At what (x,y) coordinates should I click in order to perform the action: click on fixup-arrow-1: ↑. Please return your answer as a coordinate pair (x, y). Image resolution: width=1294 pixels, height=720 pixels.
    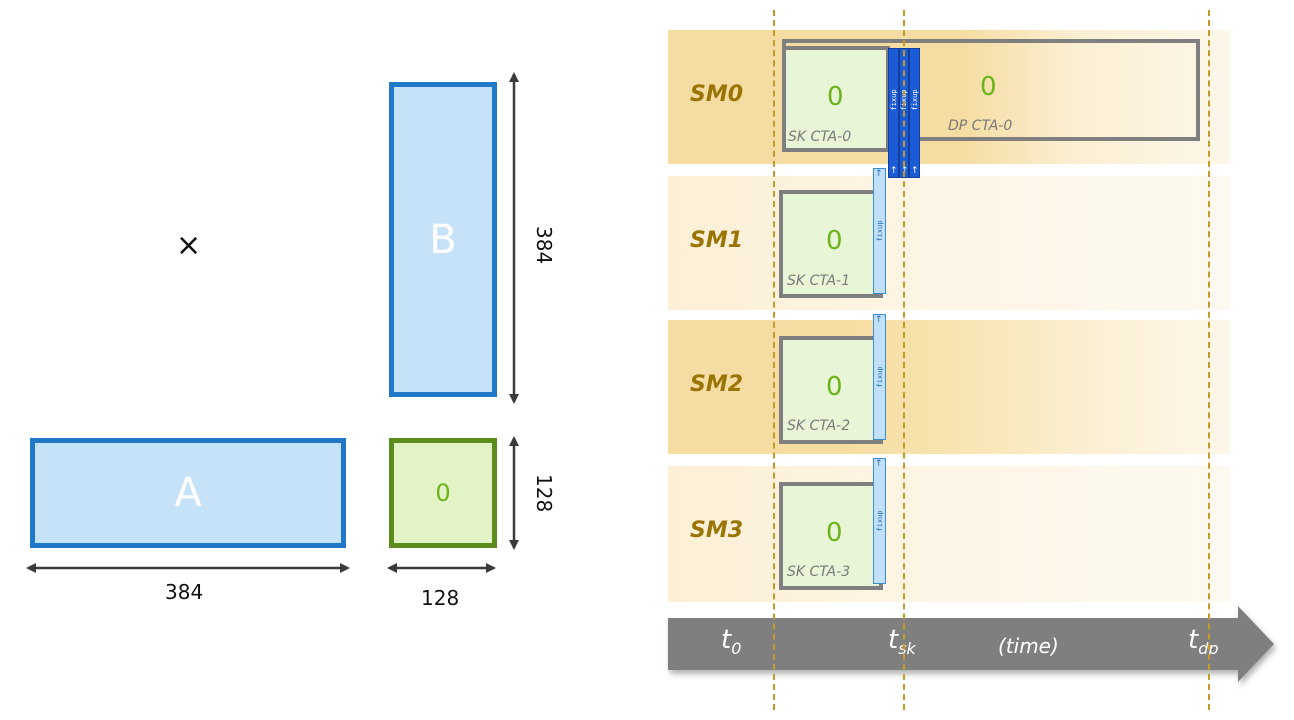
    Looking at the image, I should click on (879, 174).